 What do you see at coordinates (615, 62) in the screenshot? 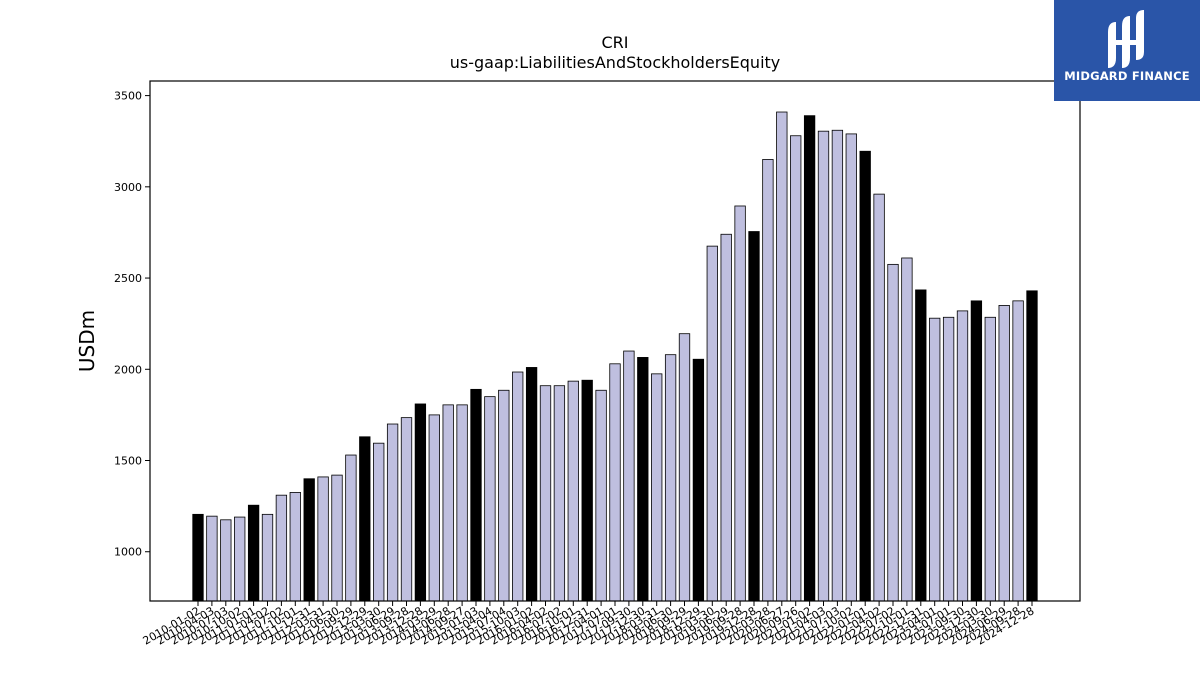
I see `chart-subtitle: us-gaap:LiabilitiesAndStockholdersEquity` at bounding box center [615, 62].